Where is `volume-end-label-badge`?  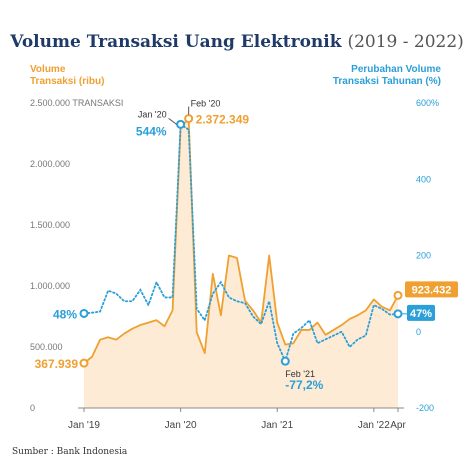
volume-end-label-badge is located at coordinates (431, 289).